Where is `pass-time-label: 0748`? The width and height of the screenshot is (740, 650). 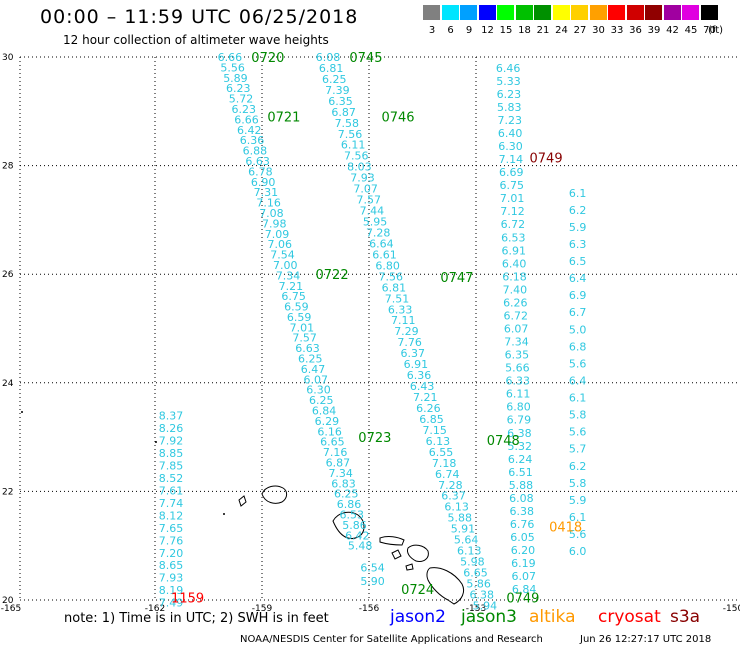 pass-time-label: 0748 is located at coordinates (503, 441).